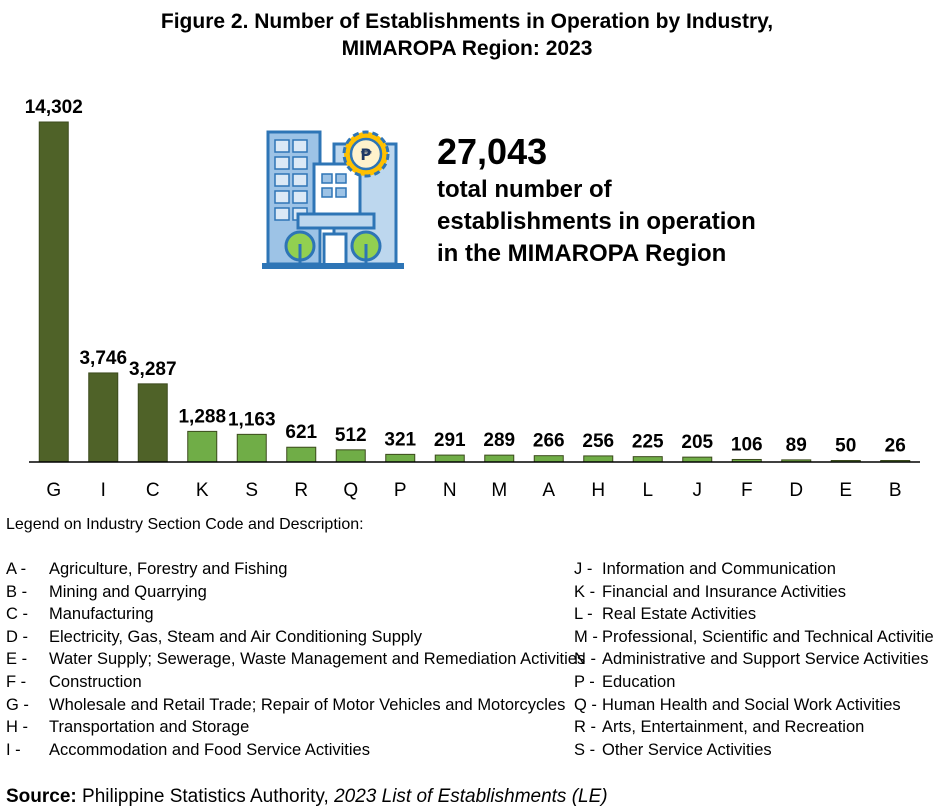  What do you see at coordinates (350, 456) in the screenshot?
I see `bar-Q` at bounding box center [350, 456].